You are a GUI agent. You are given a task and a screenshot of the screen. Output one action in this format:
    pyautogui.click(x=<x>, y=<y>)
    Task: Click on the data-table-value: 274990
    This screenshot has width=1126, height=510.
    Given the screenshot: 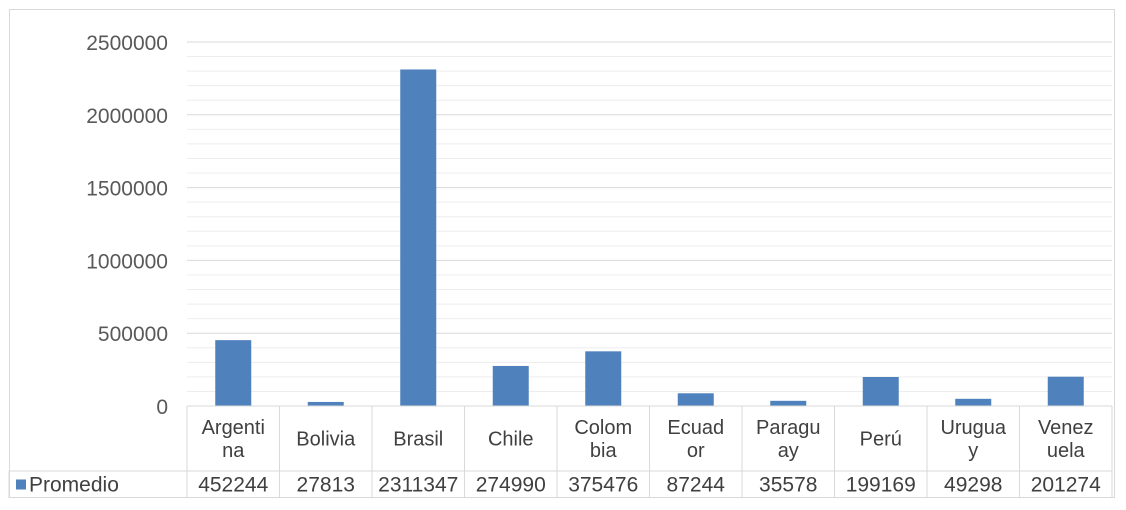 What is the action you would take?
    pyautogui.click(x=511, y=485)
    